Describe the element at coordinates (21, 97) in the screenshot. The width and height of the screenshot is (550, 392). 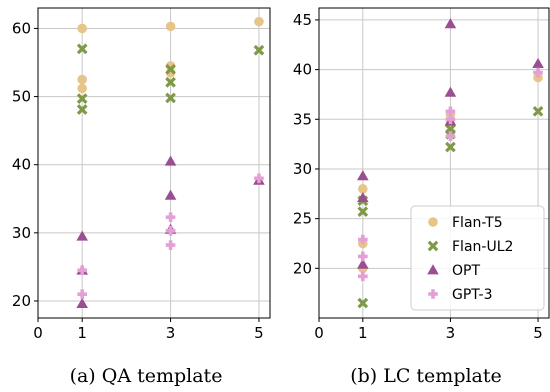
I see `y-tick-label: 50` at that location.